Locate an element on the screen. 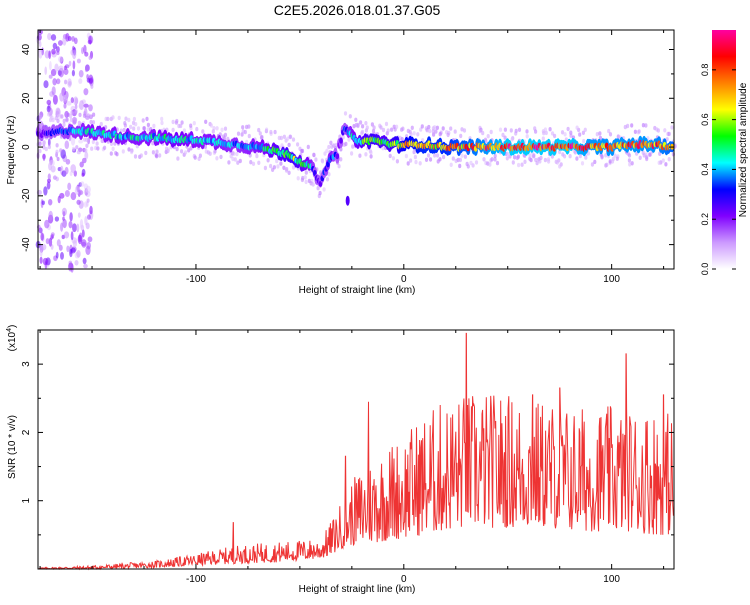  y-tick-label: 20 is located at coordinates (26, 98).